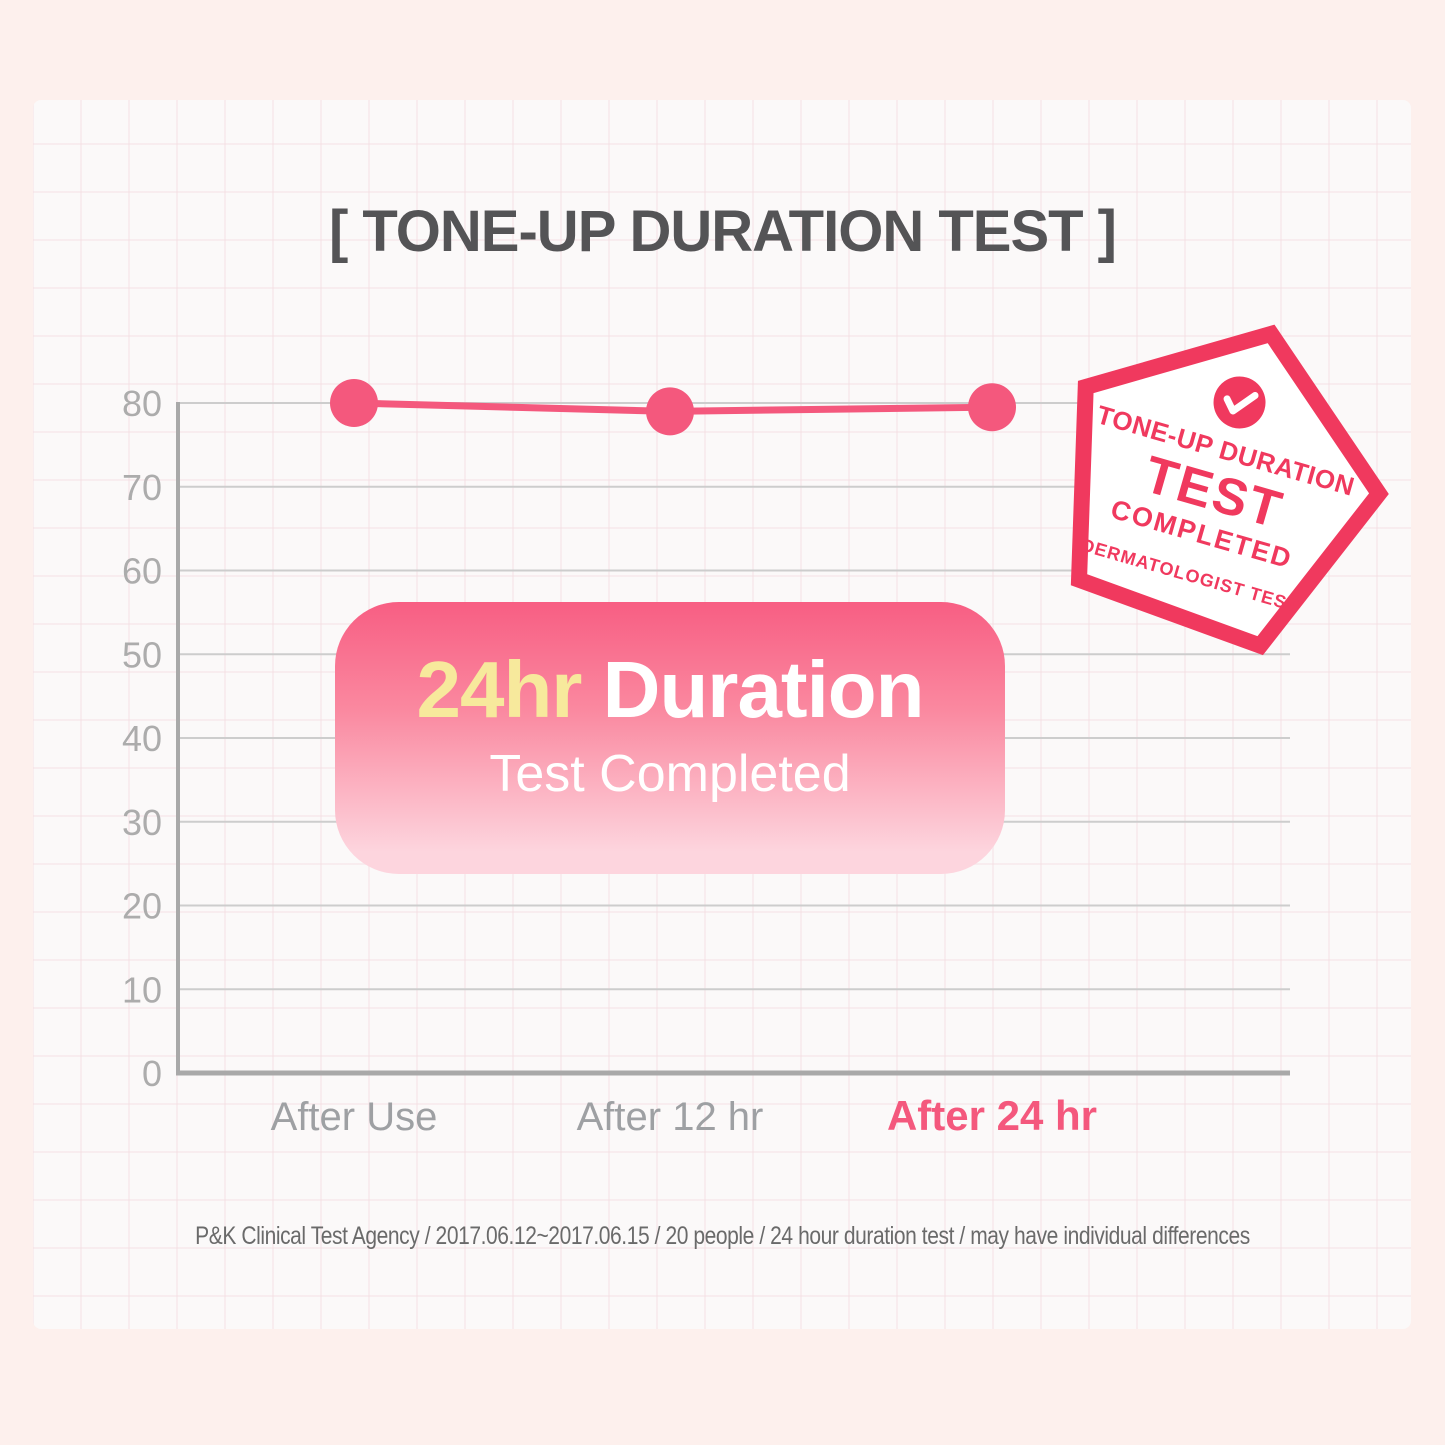 The image size is (1445, 1445). What do you see at coordinates (1229, 490) in the screenshot?
I see `pentagon-outline` at bounding box center [1229, 490].